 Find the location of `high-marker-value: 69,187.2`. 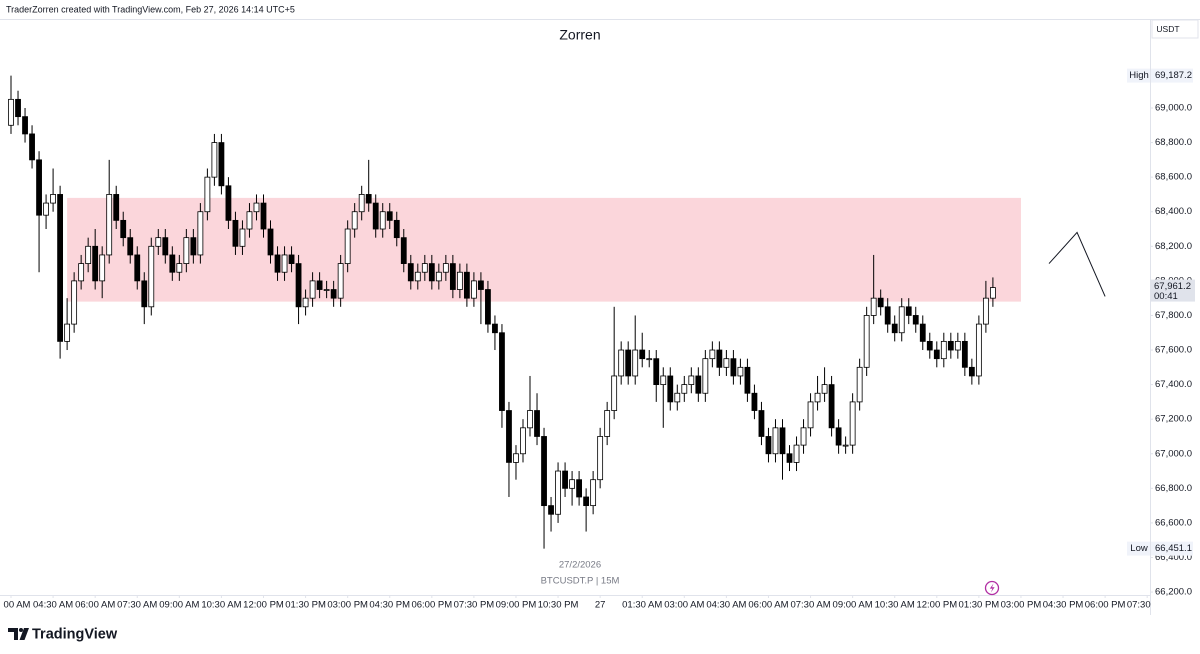

high-marker-value: 69,187.2 is located at coordinates (1173, 75).